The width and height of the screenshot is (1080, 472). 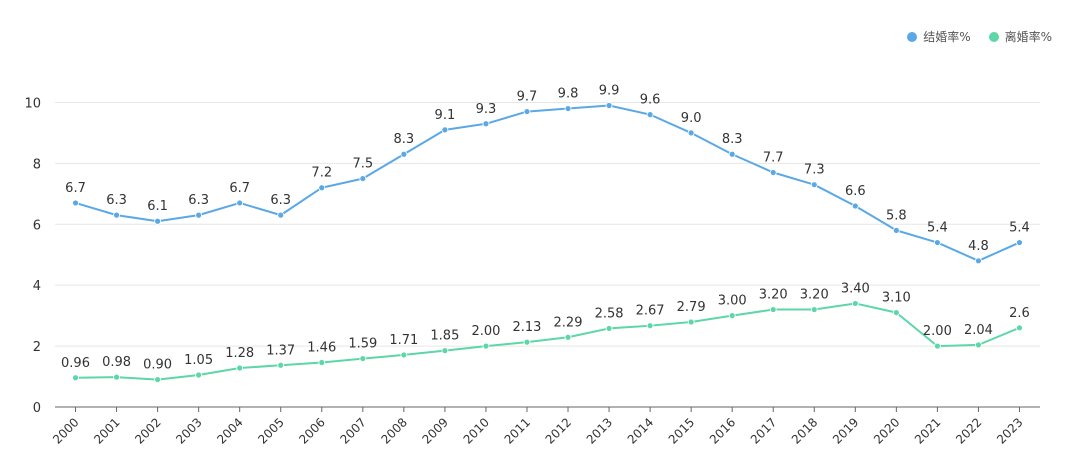 I want to click on x-tick-label: 2002, so click(x=147, y=430).